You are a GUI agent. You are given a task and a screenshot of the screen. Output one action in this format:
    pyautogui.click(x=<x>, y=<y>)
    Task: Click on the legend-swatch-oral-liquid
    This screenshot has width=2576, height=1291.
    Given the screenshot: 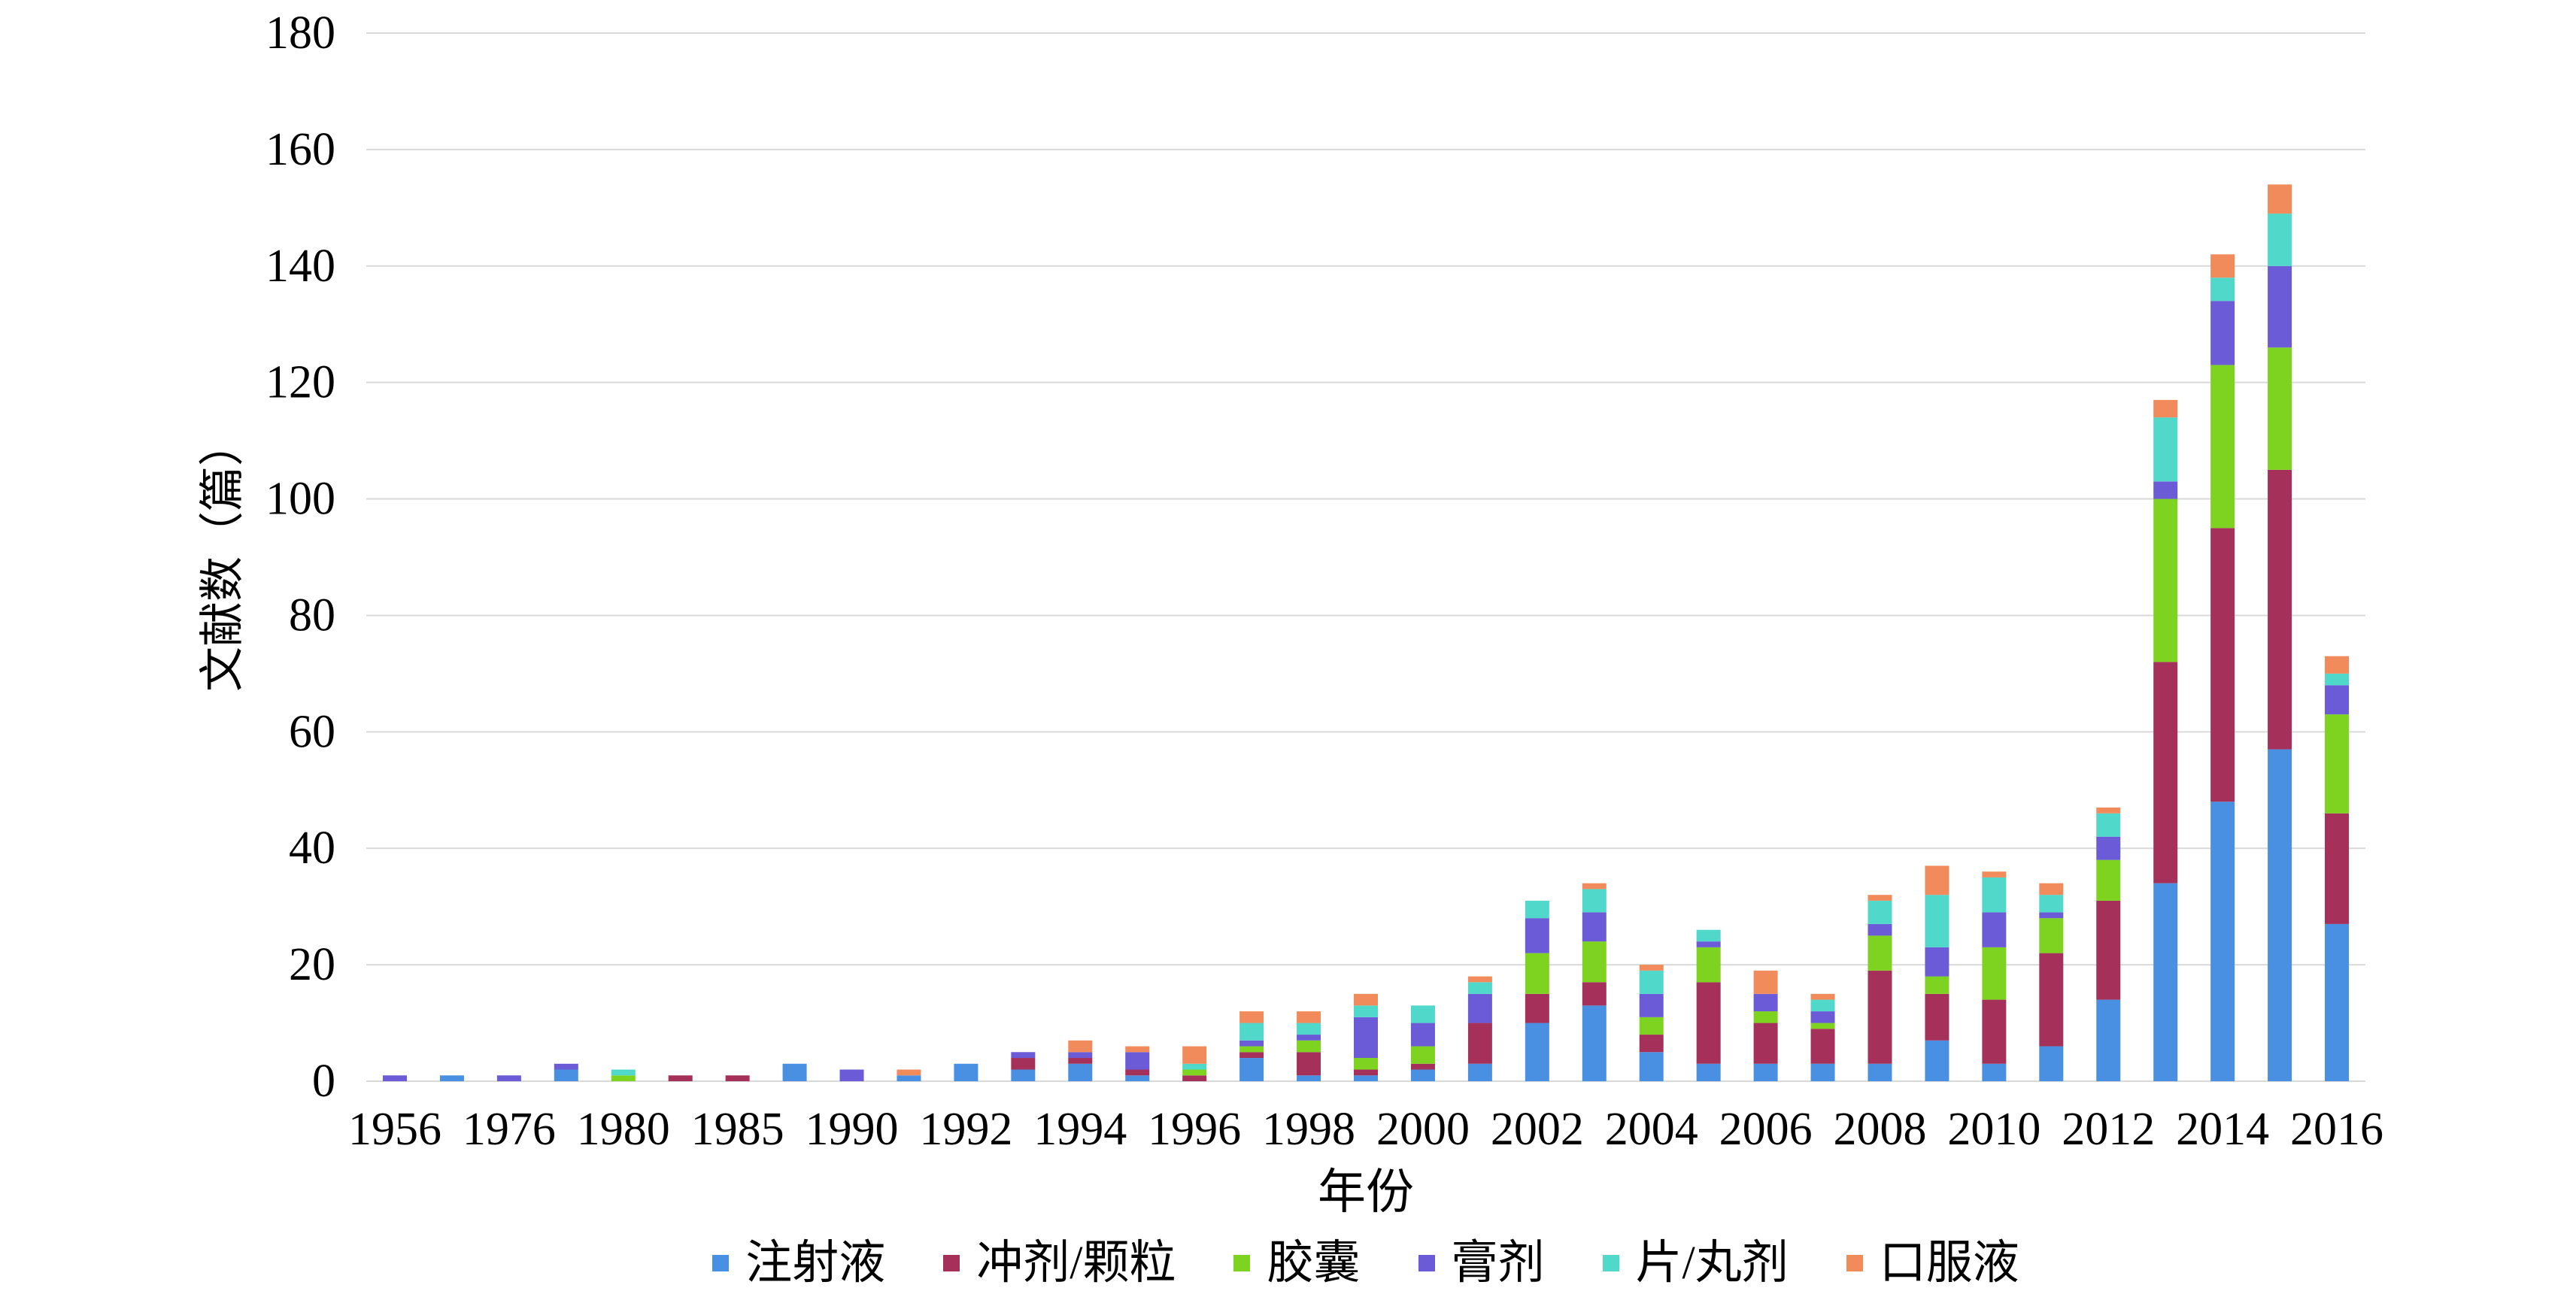 What is the action you would take?
    pyautogui.click(x=1854, y=1263)
    